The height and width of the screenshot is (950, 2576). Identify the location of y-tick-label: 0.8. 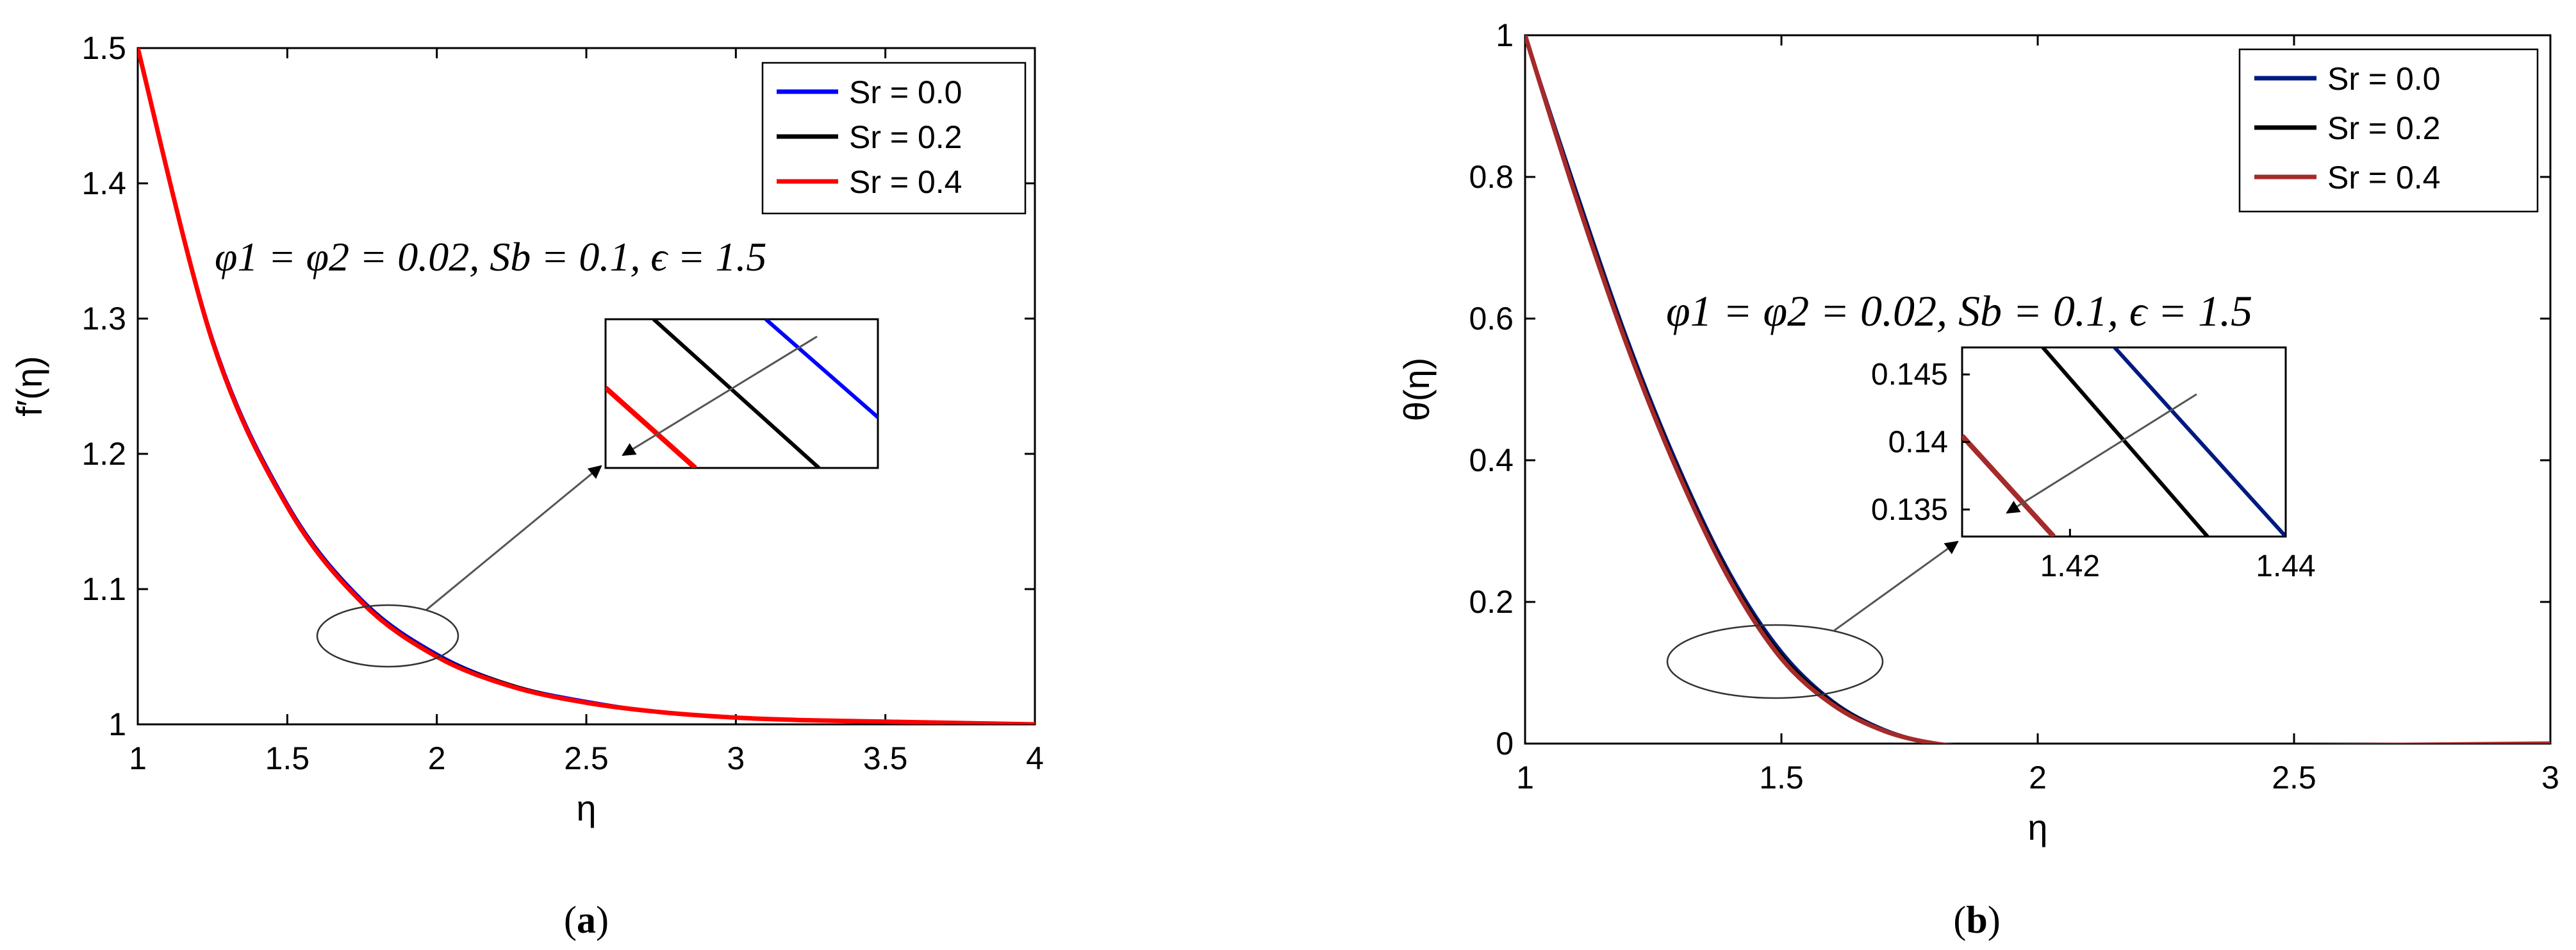
(1491, 177).